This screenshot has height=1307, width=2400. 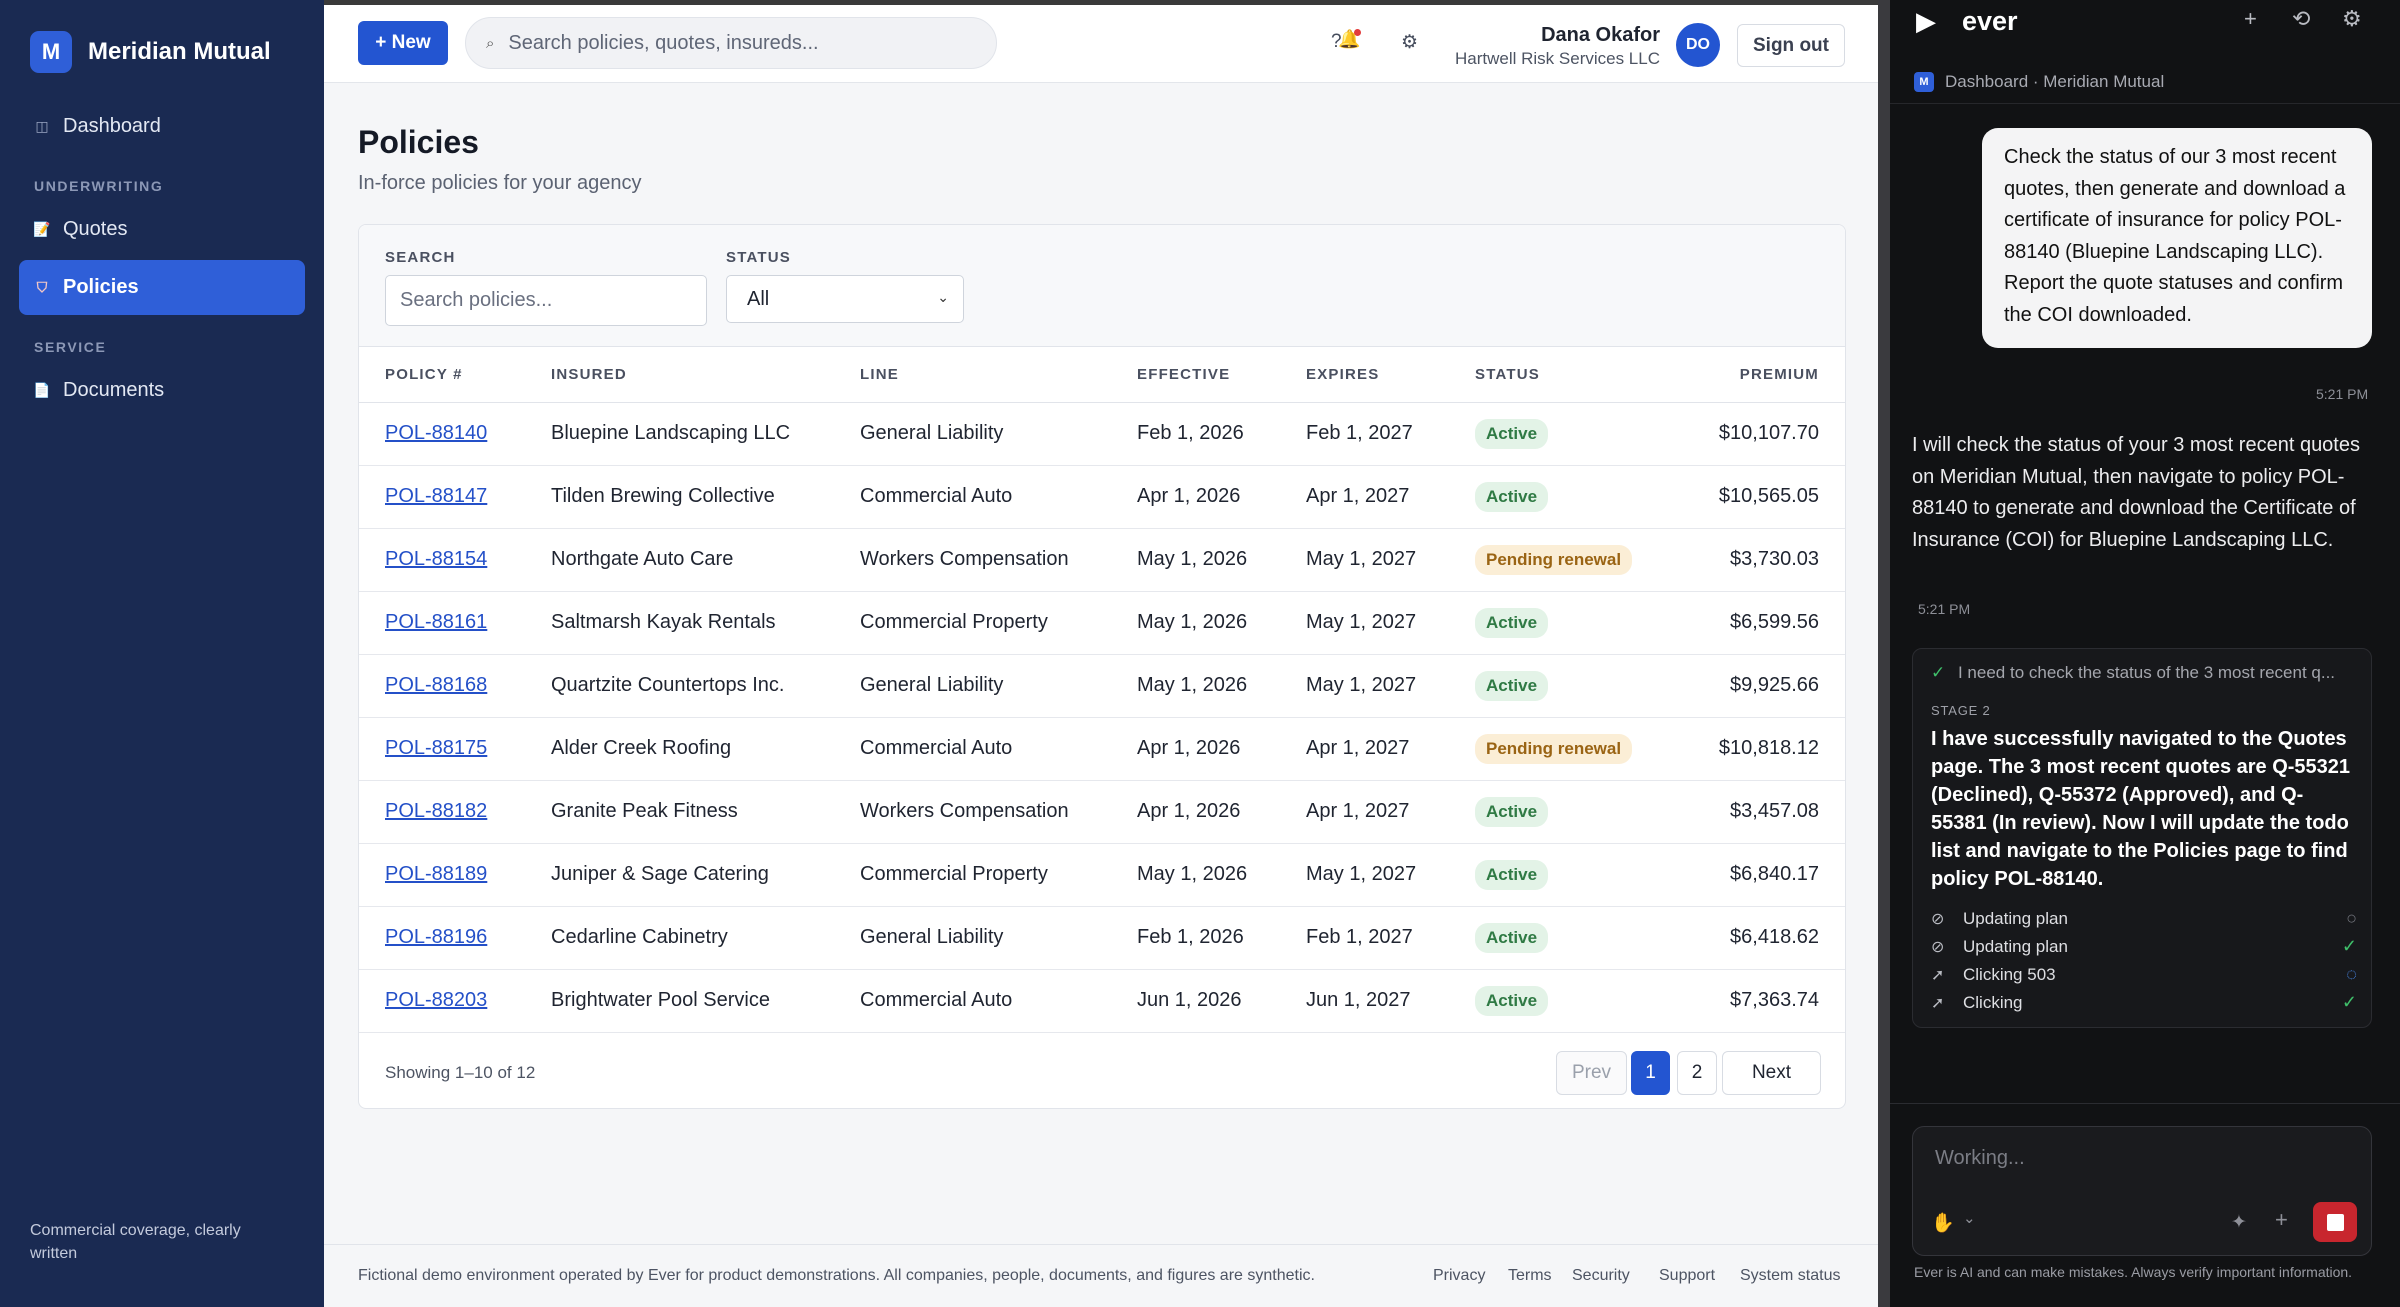 I want to click on header-effective: EFFECTIVE, so click(x=1221, y=375).